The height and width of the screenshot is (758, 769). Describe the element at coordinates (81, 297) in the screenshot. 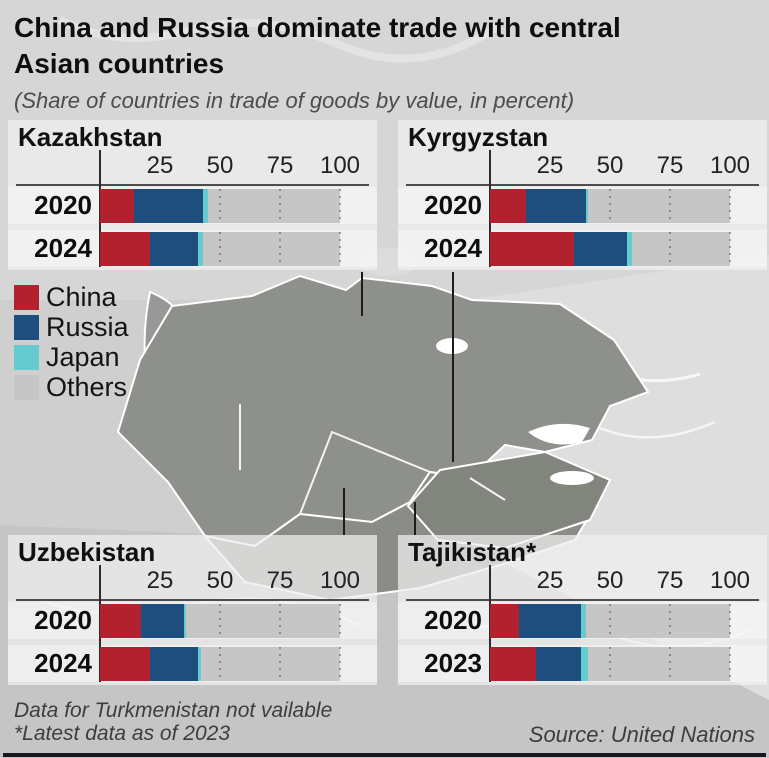

I see `legend-label: China` at that location.